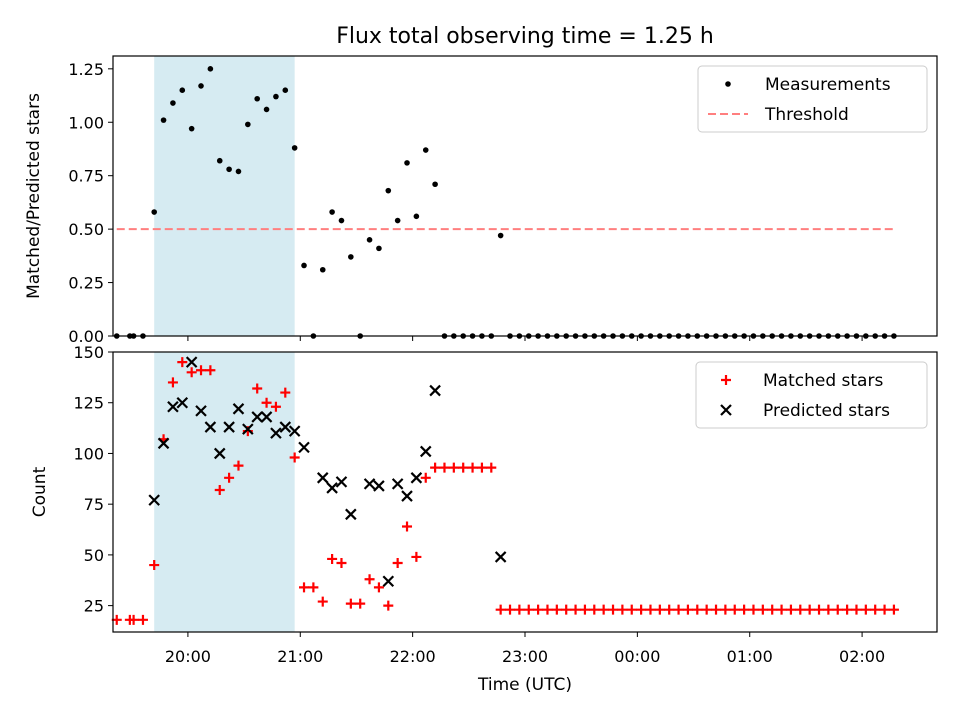 The height and width of the screenshot is (720, 960). What do you see at coordinates (750, 656) in the screenshot?
I see `x-tick-label: 01:00` at bounding box center [750, 656].